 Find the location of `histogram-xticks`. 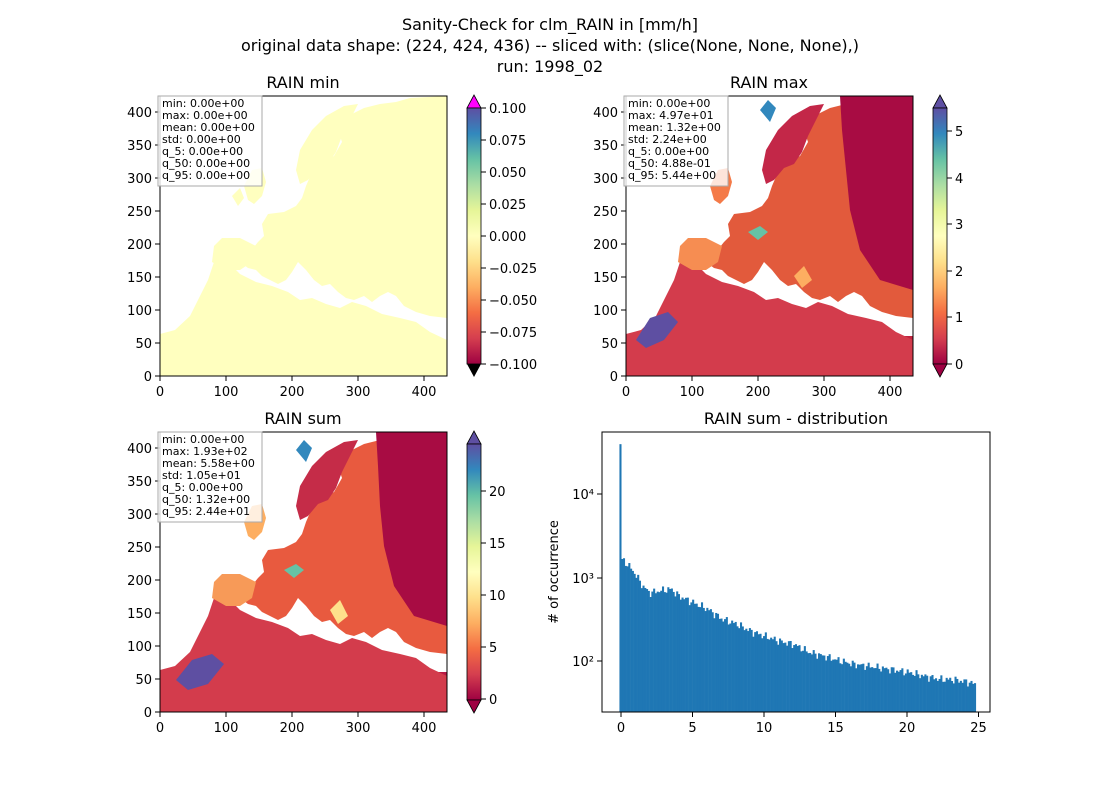

histogram-xticks is located at coordinates (799, 714).